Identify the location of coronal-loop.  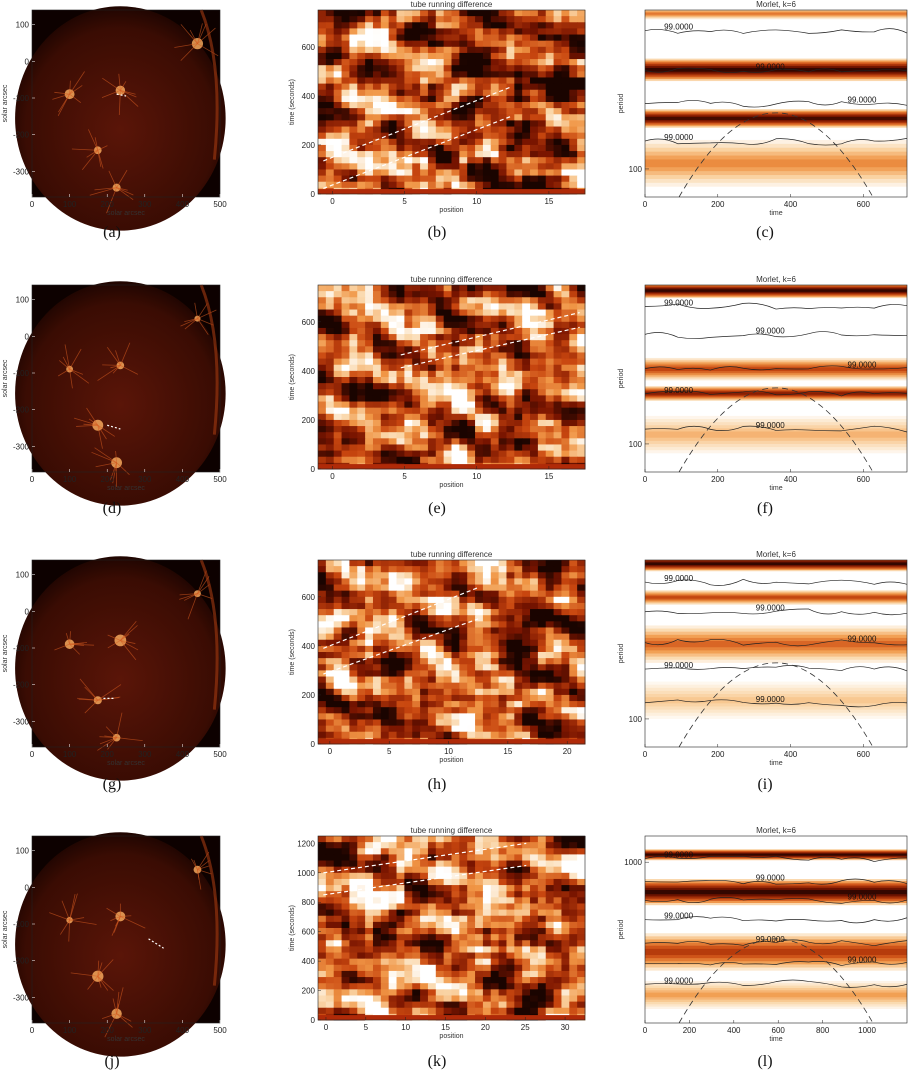
(188, 596).